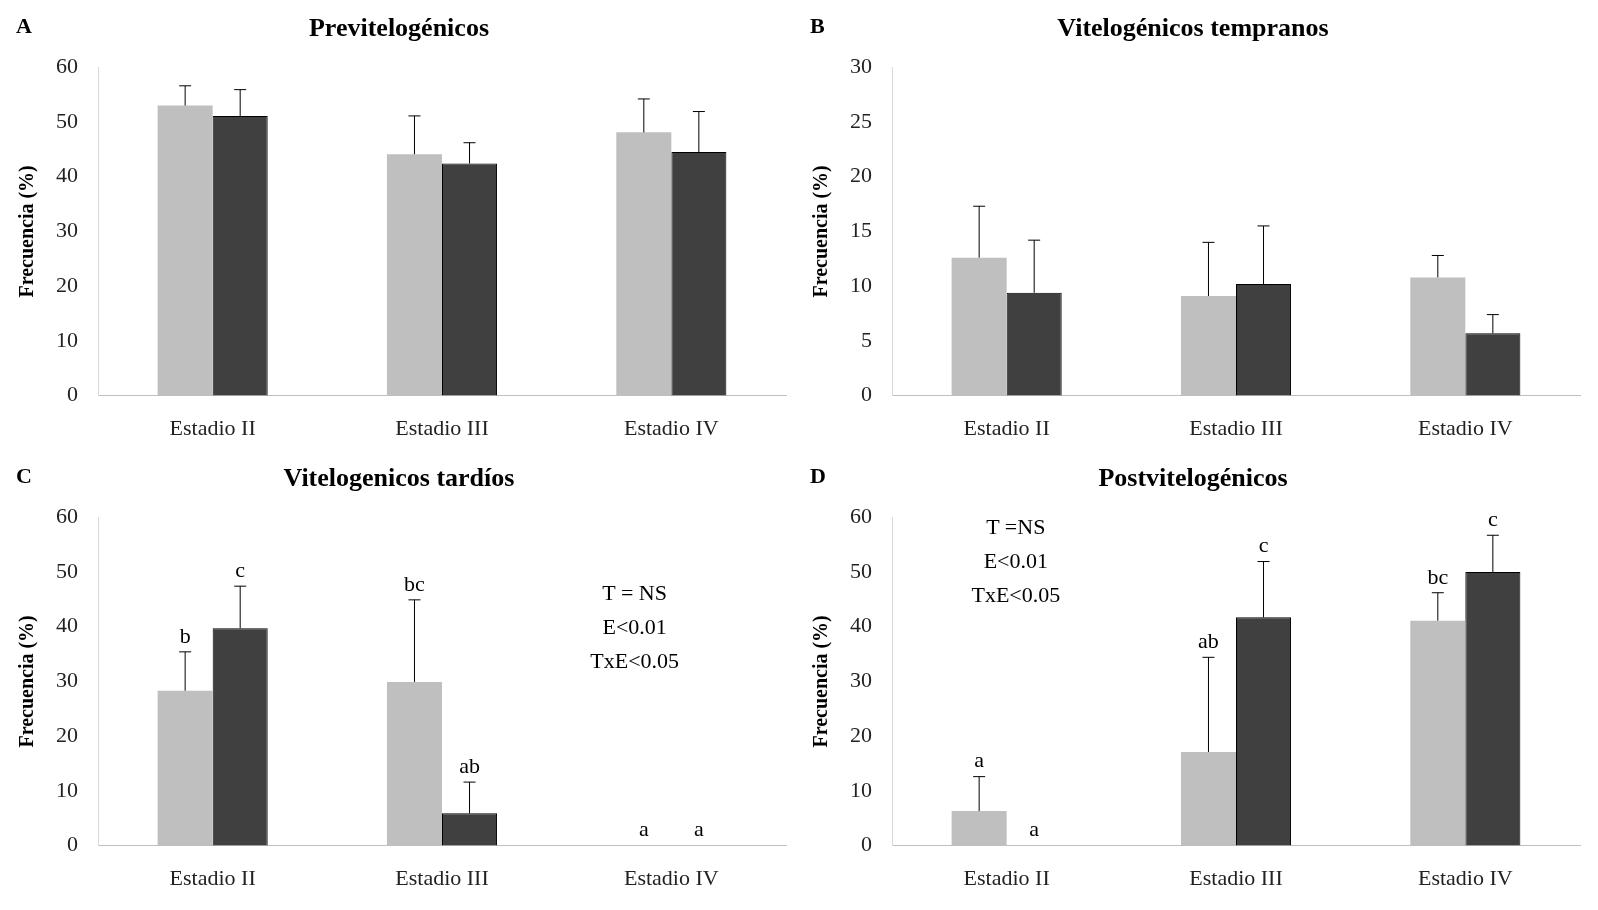 The width and height of the screenshot is (1598, 910). I want to click on chart-title: Vitelogénicos tempranos, so click(1193, 28).